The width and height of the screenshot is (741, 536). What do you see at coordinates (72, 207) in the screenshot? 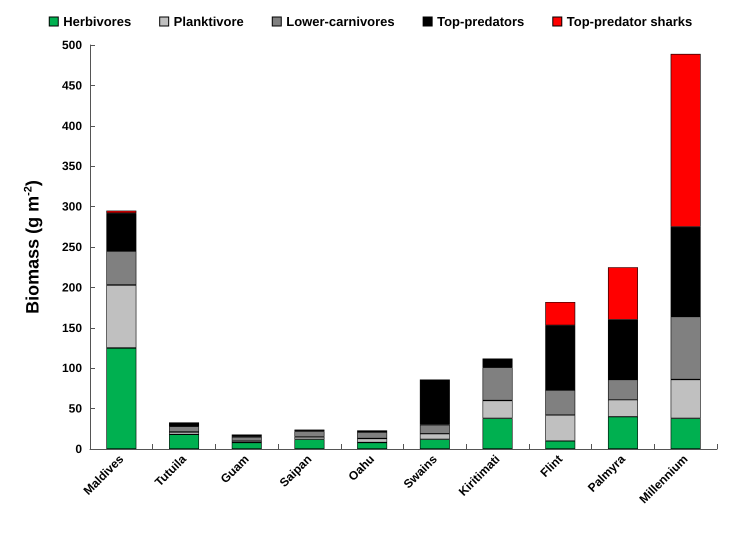
I see `y-tick-label: 300` at bounding box center [72, 207].